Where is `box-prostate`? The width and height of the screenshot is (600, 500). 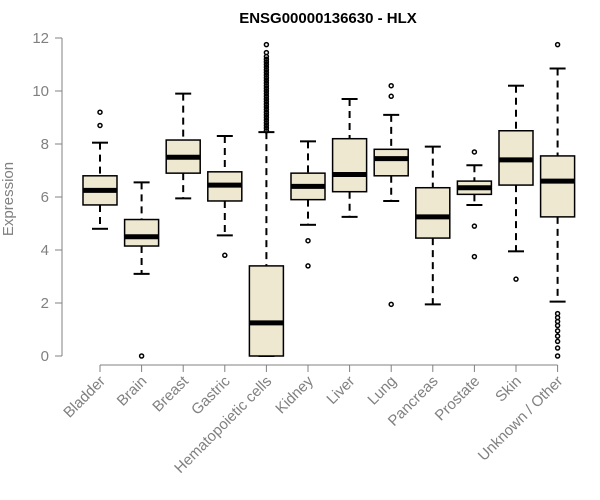 box-prostate is located at coordinates (474, 204).